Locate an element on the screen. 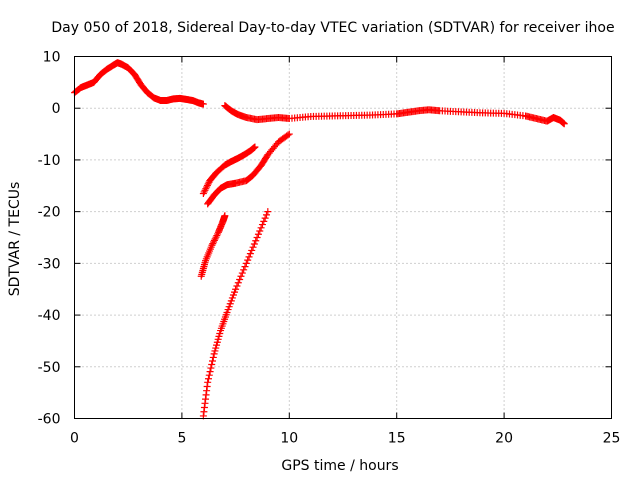 This screenshot has width=640, height=480. x-tick-label: 15 is located at coordinates (397, 439).